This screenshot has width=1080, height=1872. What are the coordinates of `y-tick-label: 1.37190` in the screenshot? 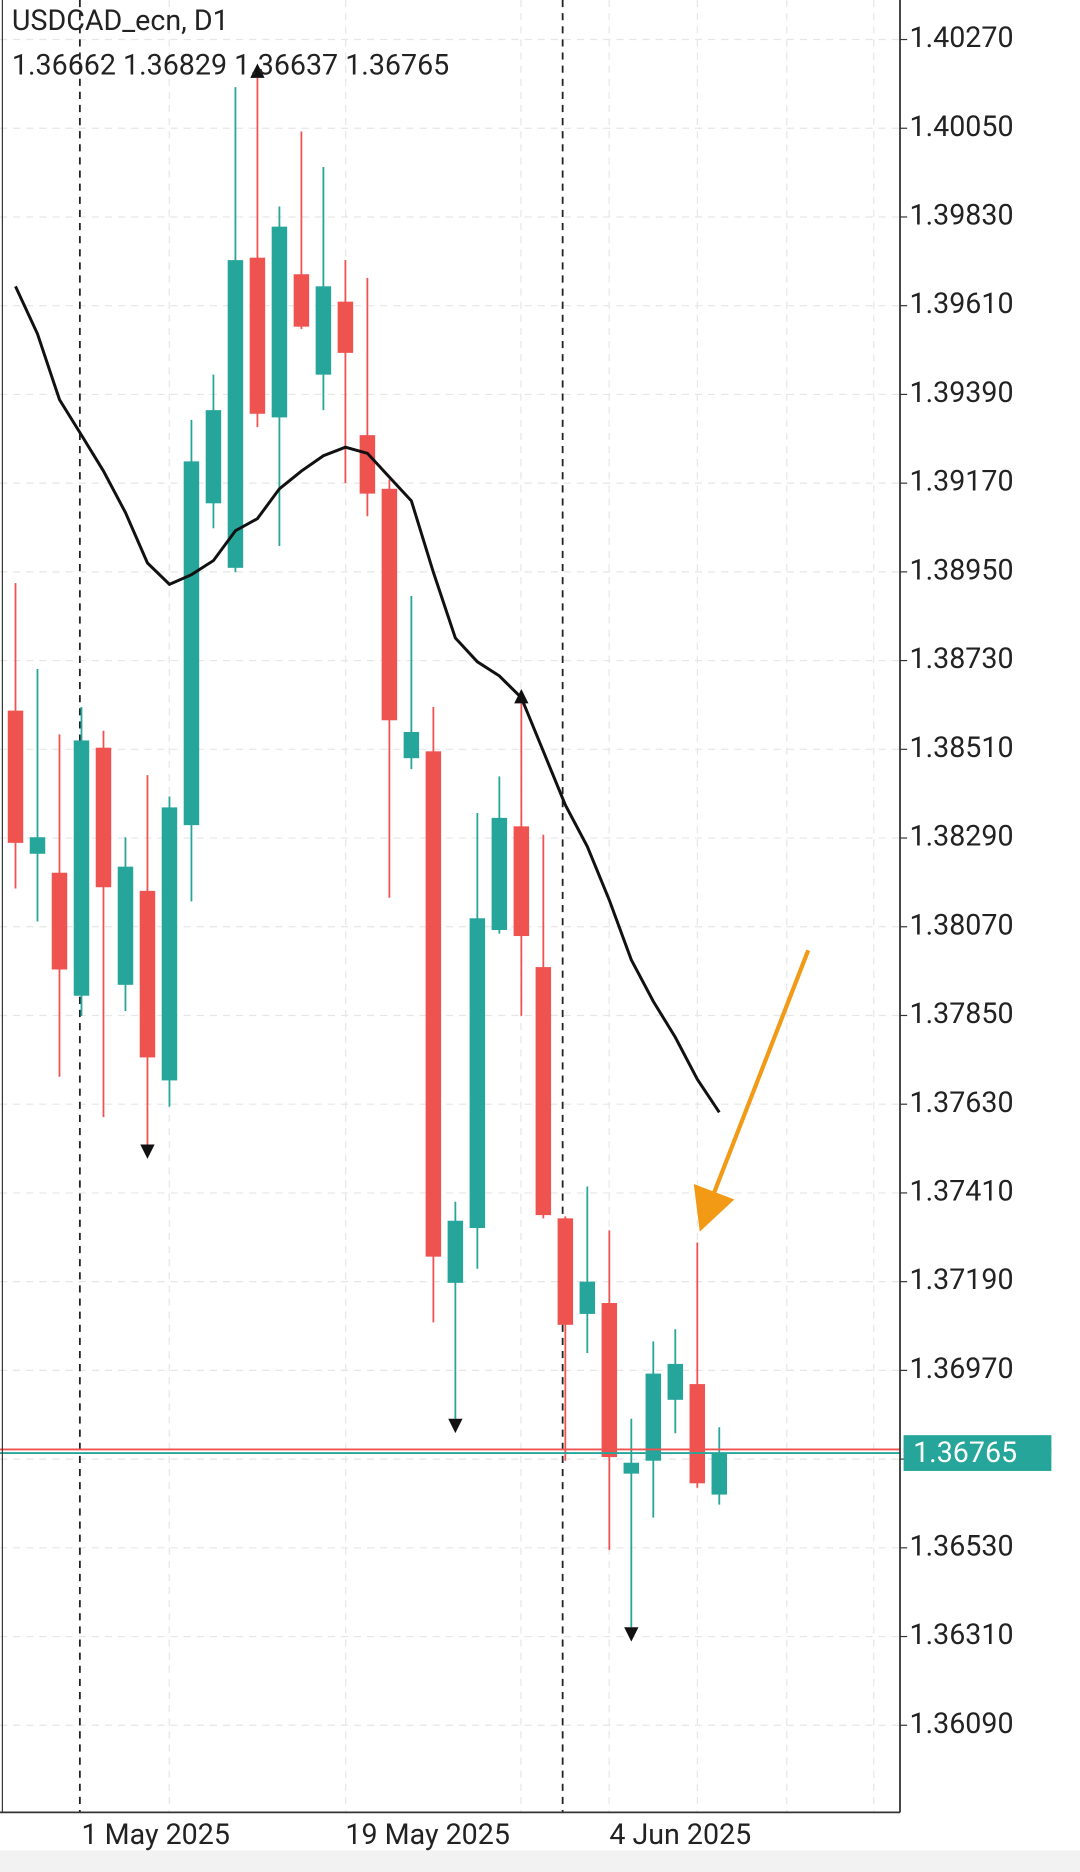 It's located at (962, 1279).